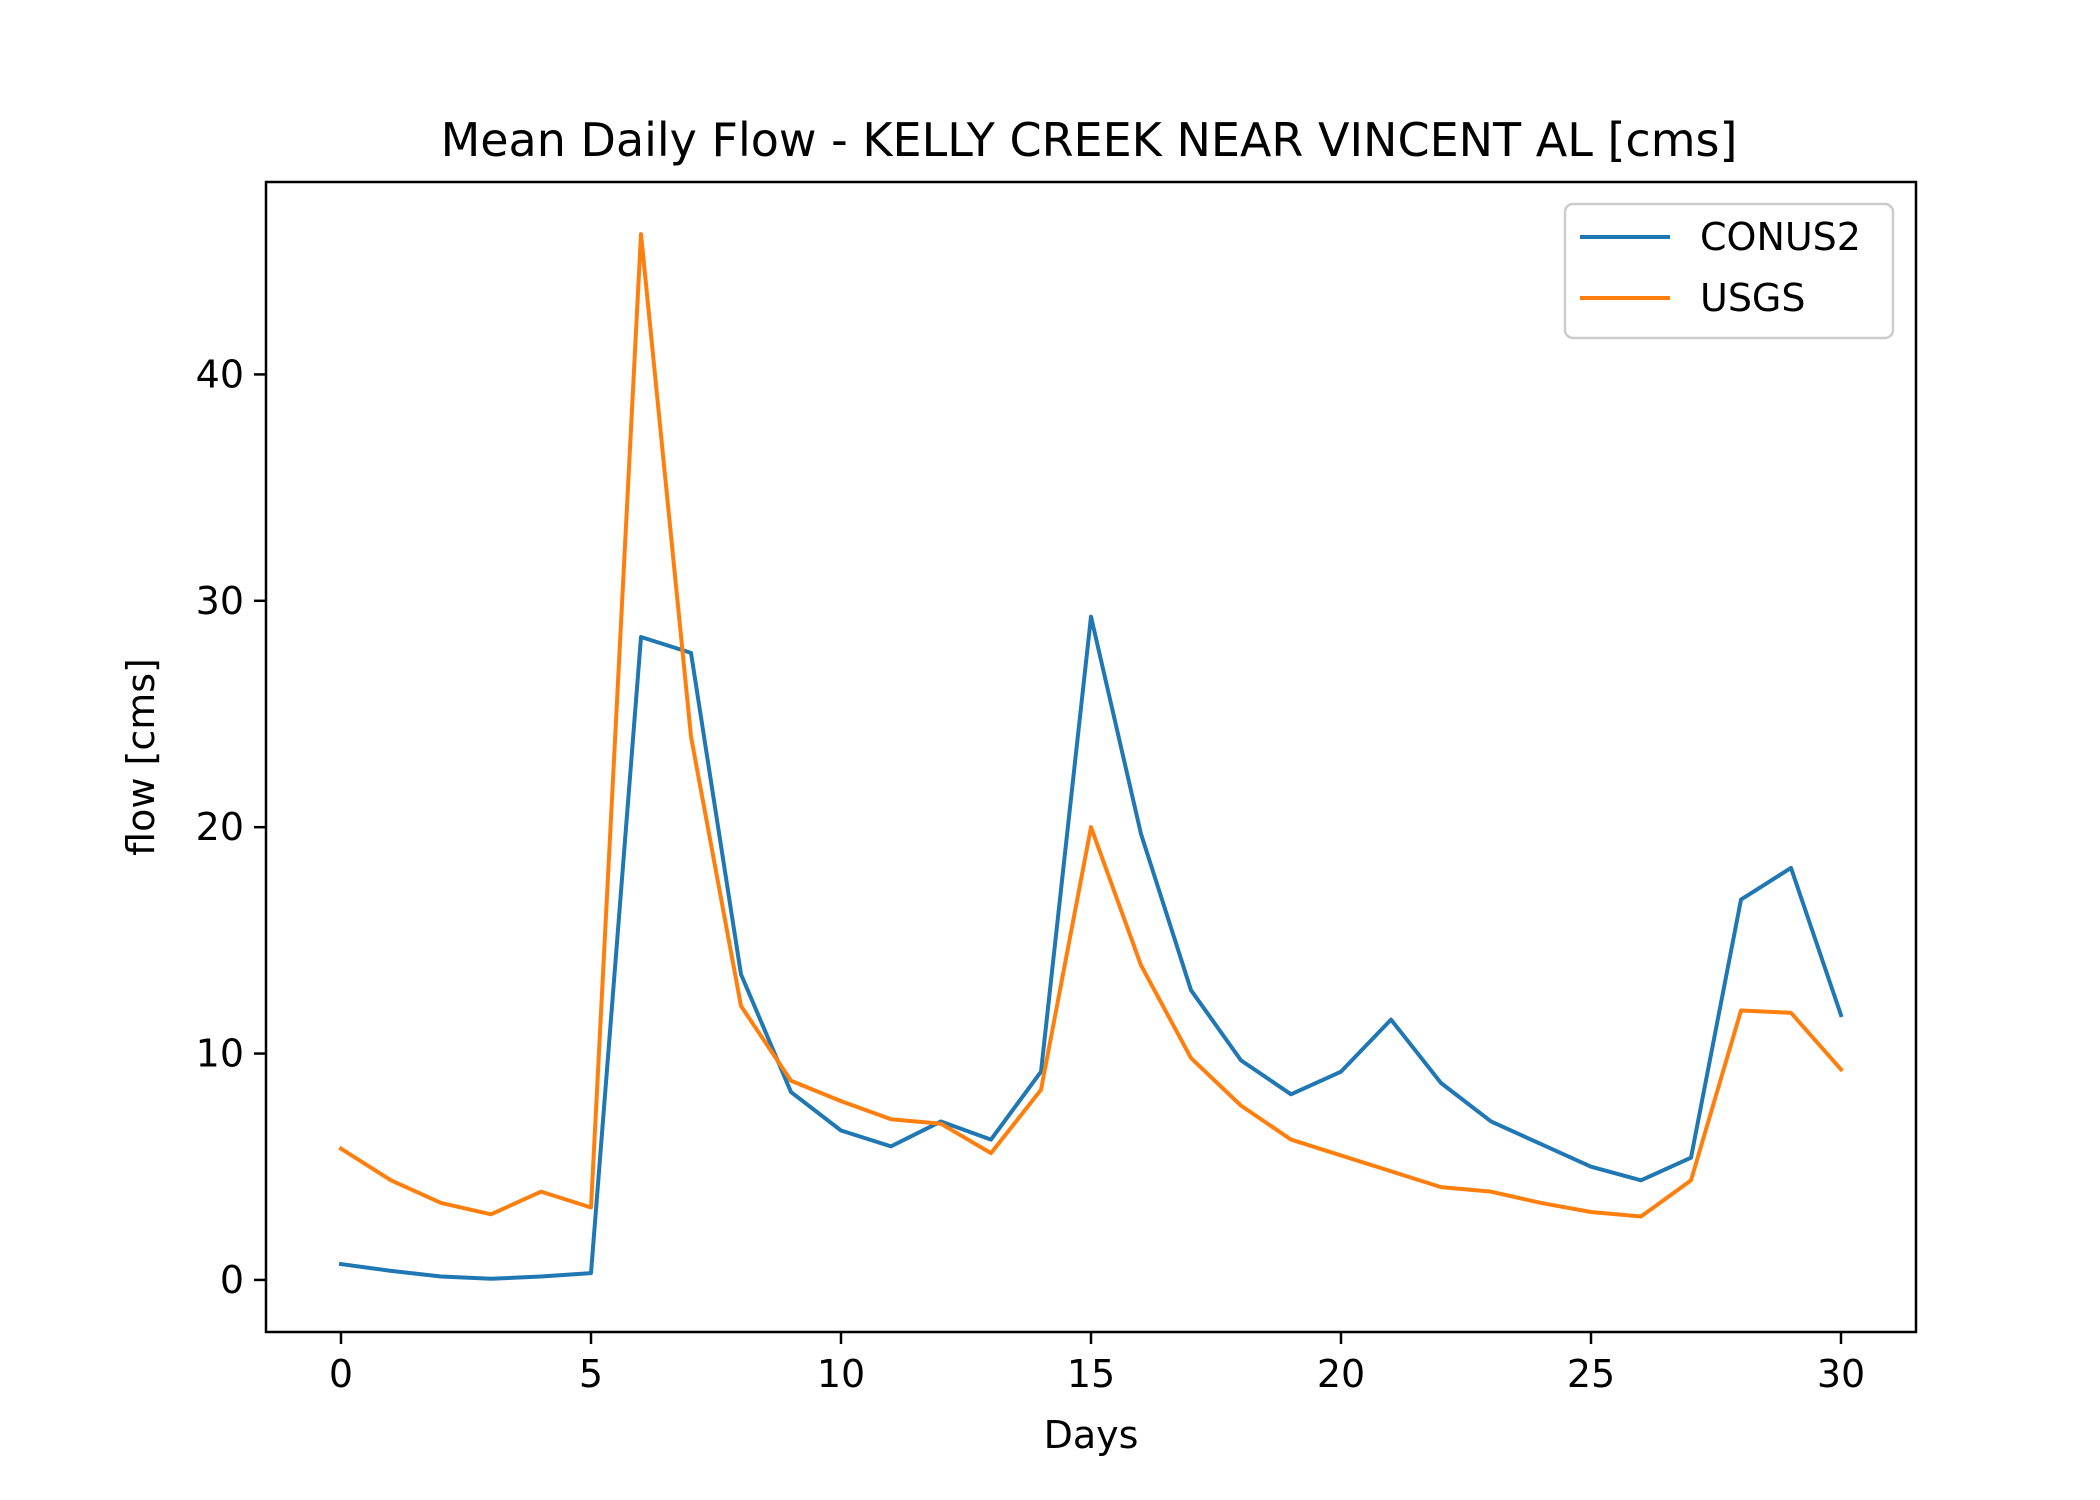 Image resolution: width=2100 pixels, height=1500 pixels. Describe the element at coordinates (1753, 298) in the screenshot. I see `legend-label-usgs: USGS` at that location.